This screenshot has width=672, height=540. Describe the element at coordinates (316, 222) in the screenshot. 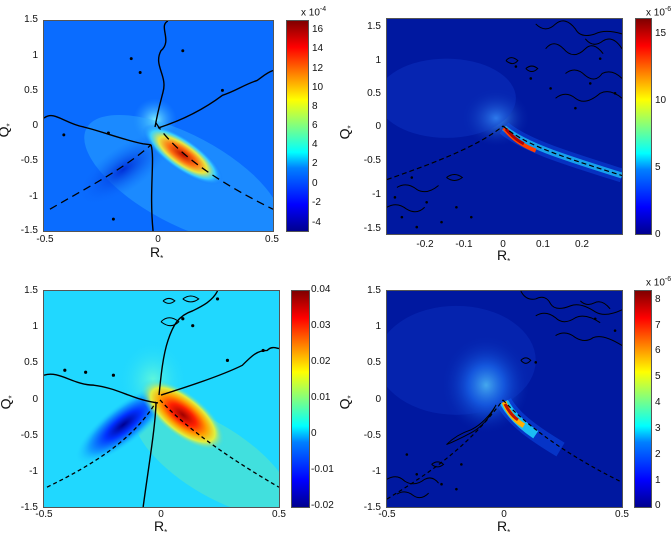

I see `colorbar-tick: -4` at that location.